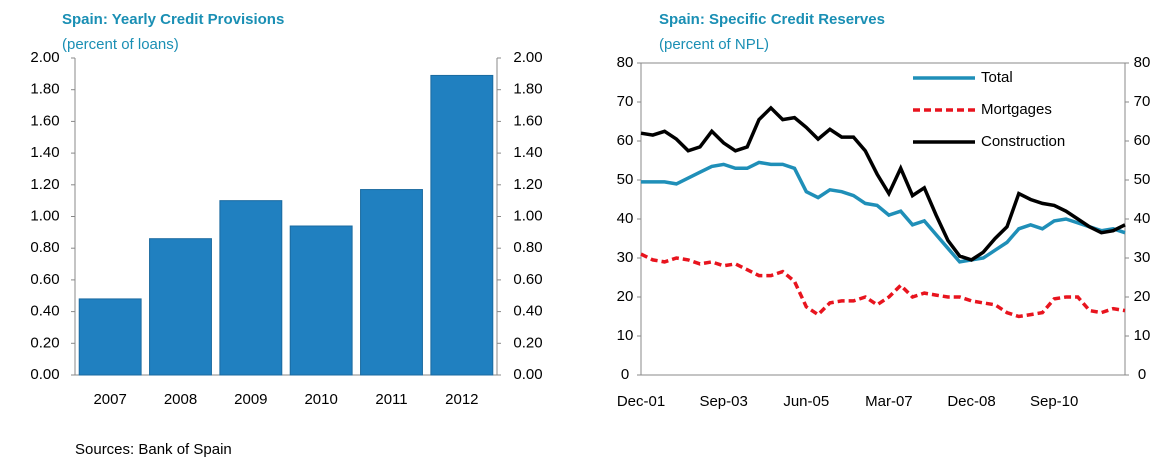 Image resolution: width=1166 pixels, height=459 pixels. Describe the element at coordinates (806, 401) in the screenshot. I see `x-tick-label: Jun-05` at that location.